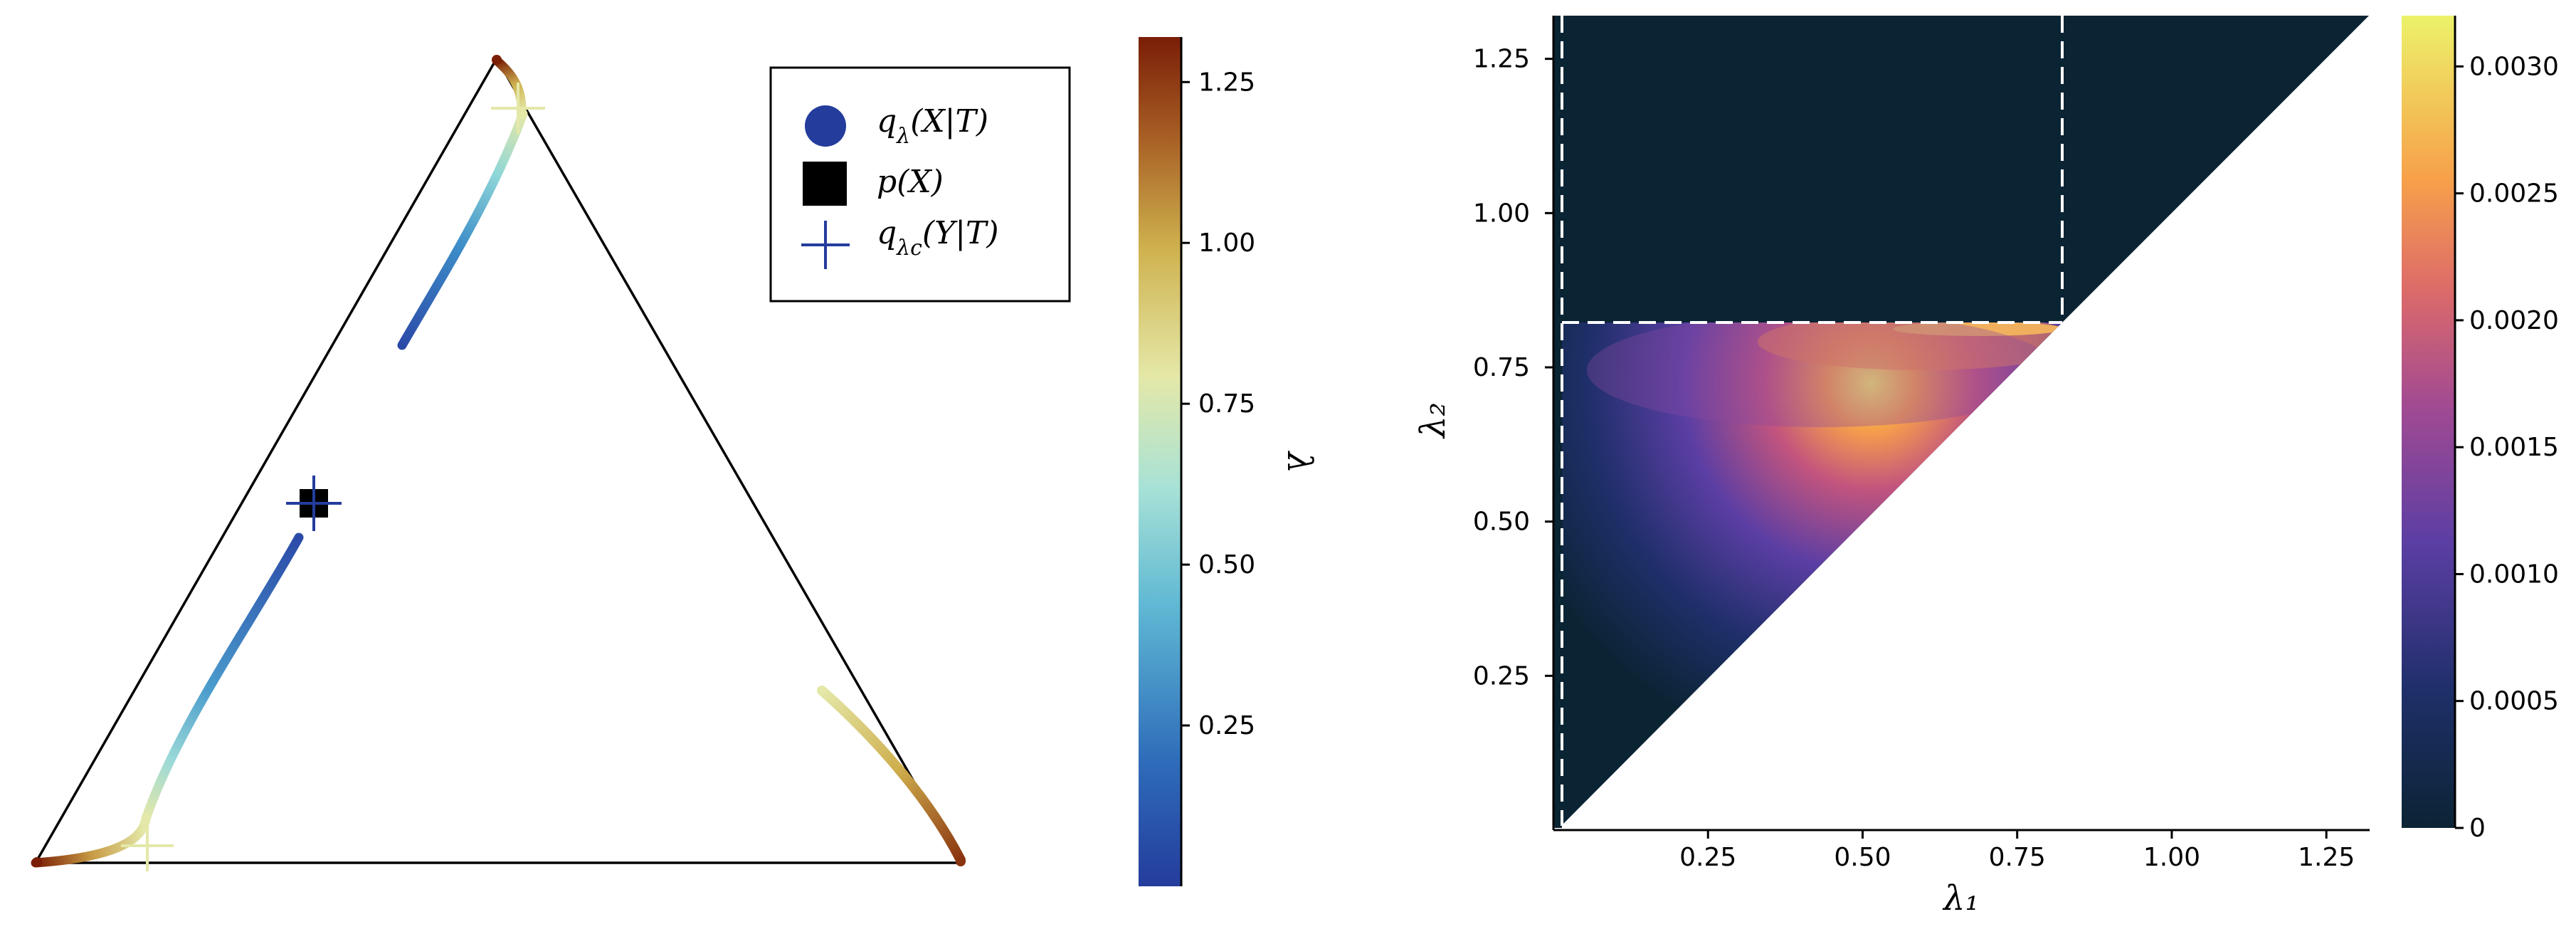 This screenshot has width=2576, height=934. What do you see at coordinates (2514, 701) in the screenshot?
I see `density-colorbar-tick-label: 0.0005` at bounding box center [2514, 701].